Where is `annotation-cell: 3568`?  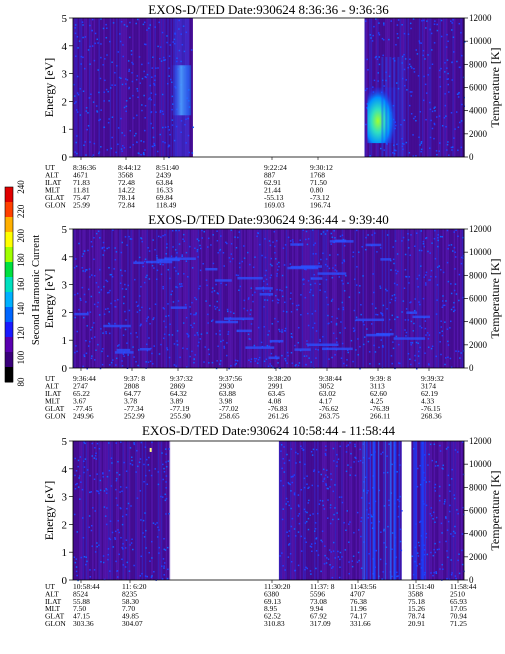
annotation-cell: 3568 is located at coordinates (125, 175).